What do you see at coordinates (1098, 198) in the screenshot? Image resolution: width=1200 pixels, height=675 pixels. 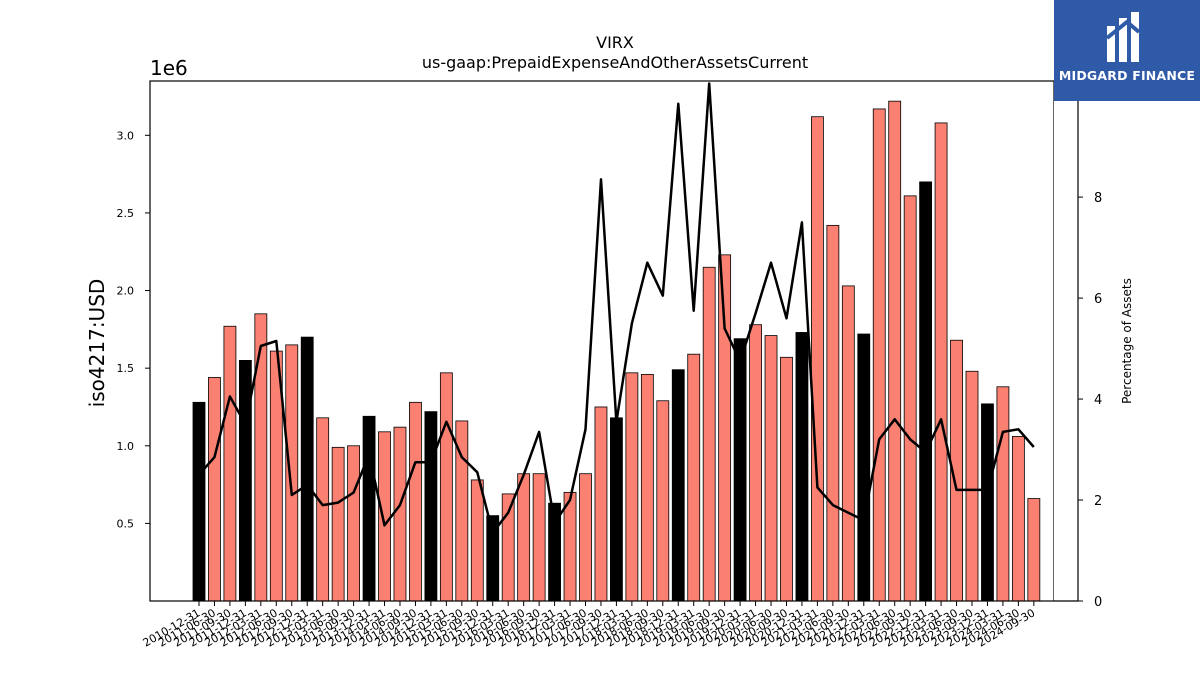 I see `y2-tick-label: 8` at bounding box center [1098, 198].